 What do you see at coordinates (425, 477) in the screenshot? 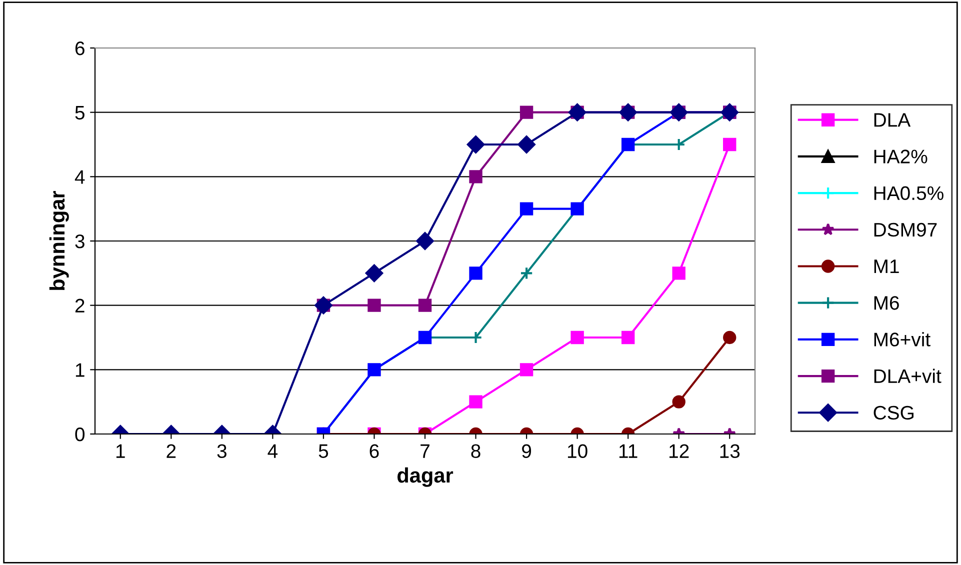
I see `x-axis-title: dagar` at bounding box center [425, 477].